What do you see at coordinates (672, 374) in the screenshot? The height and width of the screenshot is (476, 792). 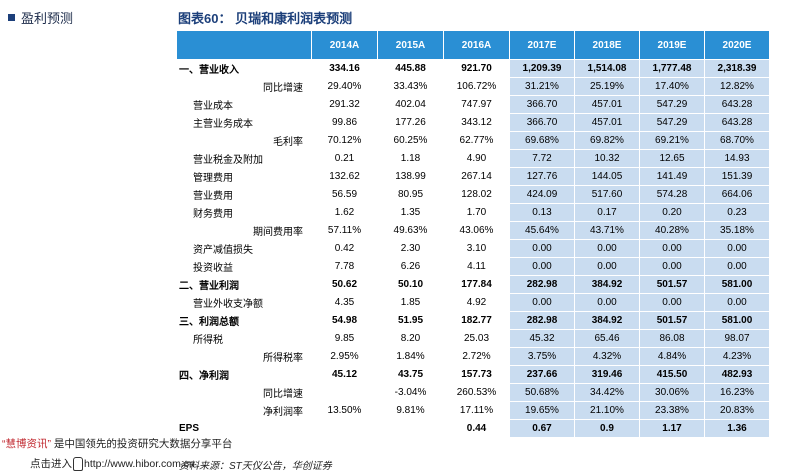 I see `estimate-value-cell: 415.50` at bounding box center [672, 374].